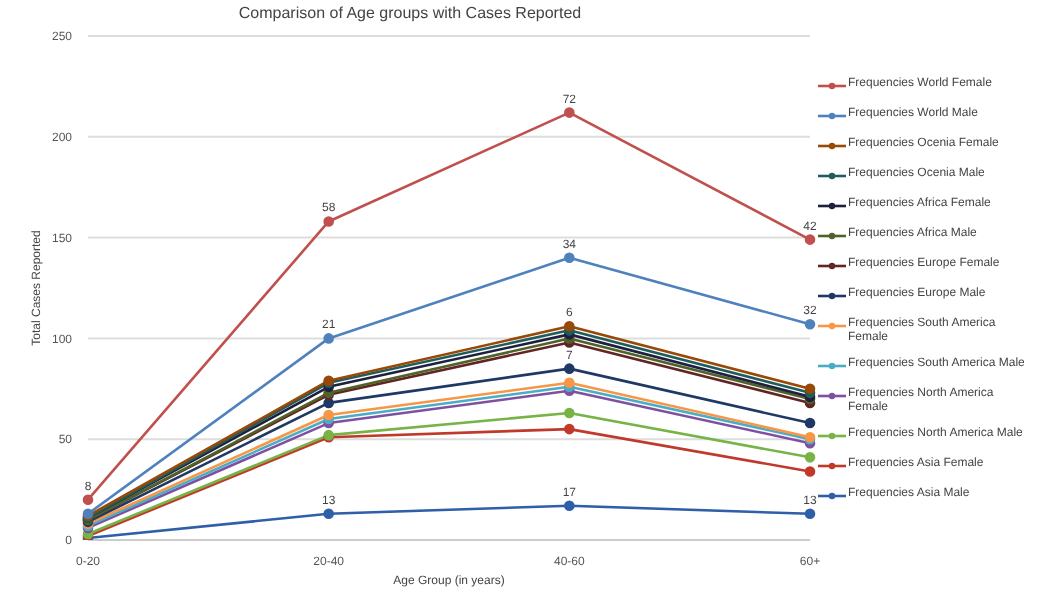  I want to click on chart-title: Comparison of Age groups with Cases Reported, so click(410, 13).